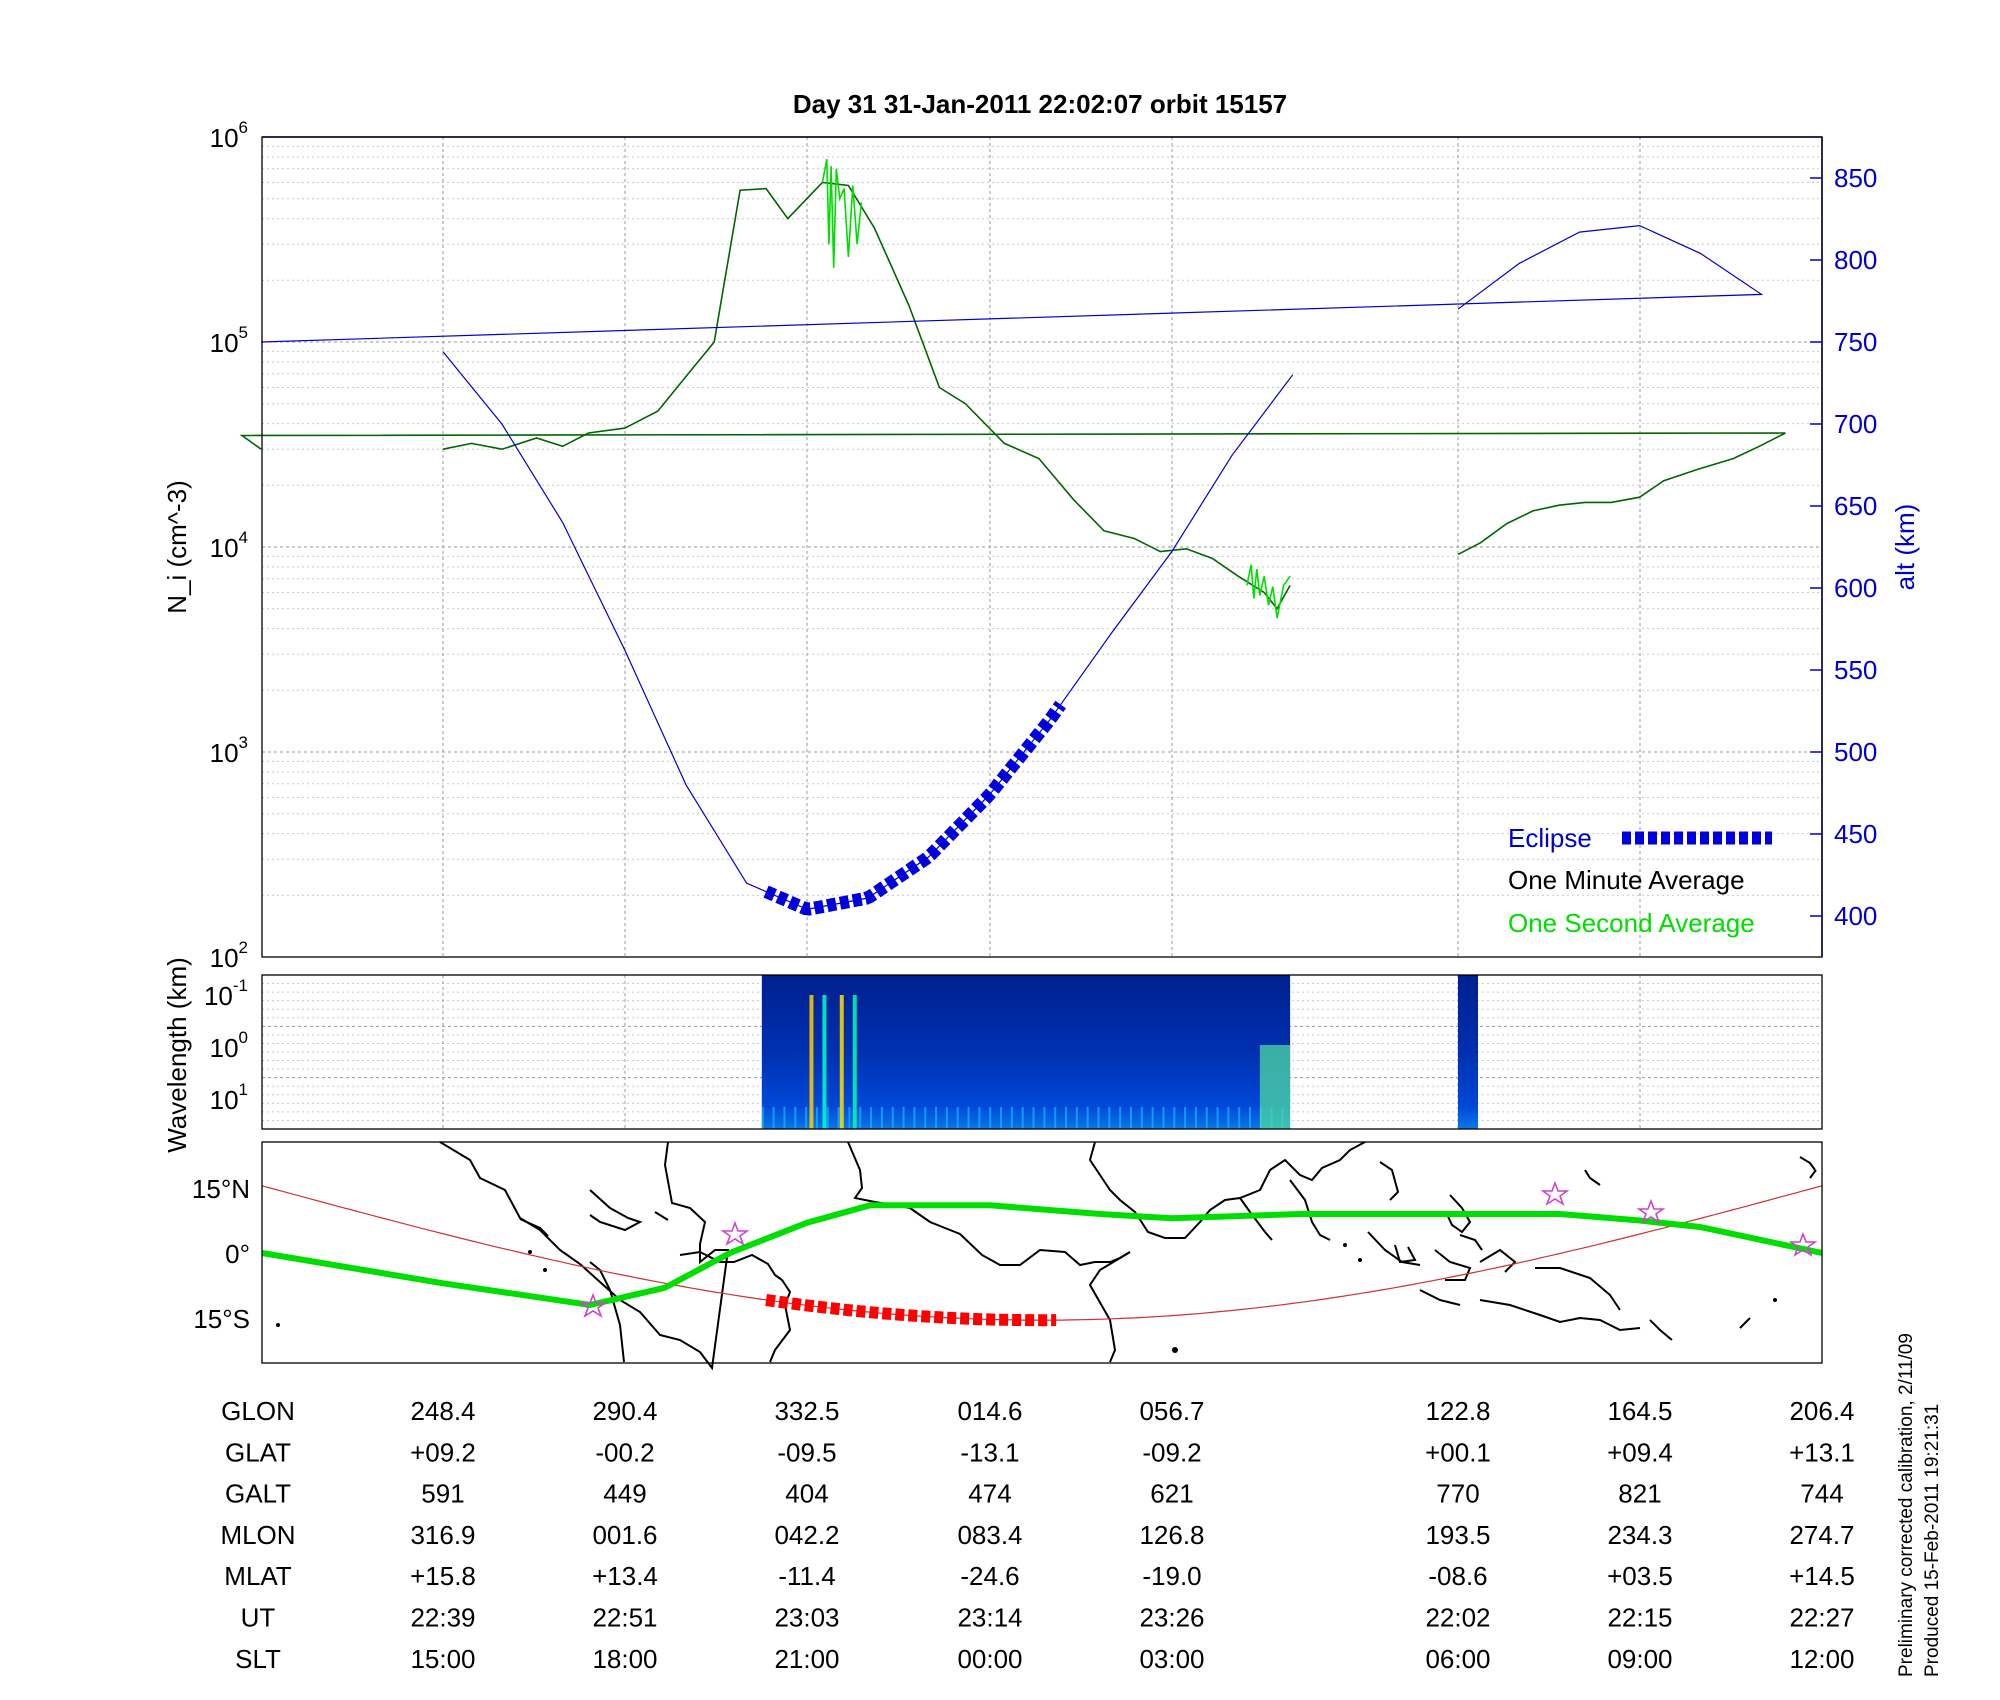 The image size is (2000, 1700). Describe the element at coordinates (806, 1618) in the screenshot. I see `table-cell: 23:03` at that location.